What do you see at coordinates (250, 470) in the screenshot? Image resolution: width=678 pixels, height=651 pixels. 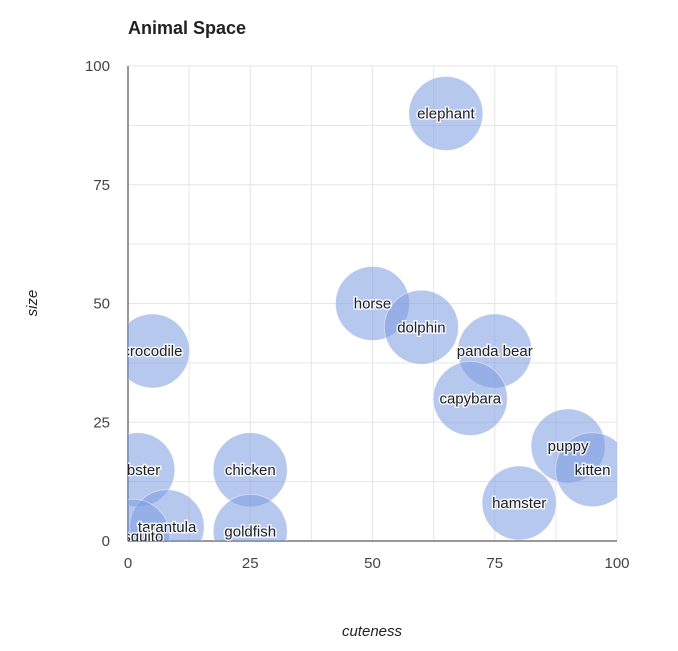 I see `bubble-label: chicken` at bounding box center [250, 470].